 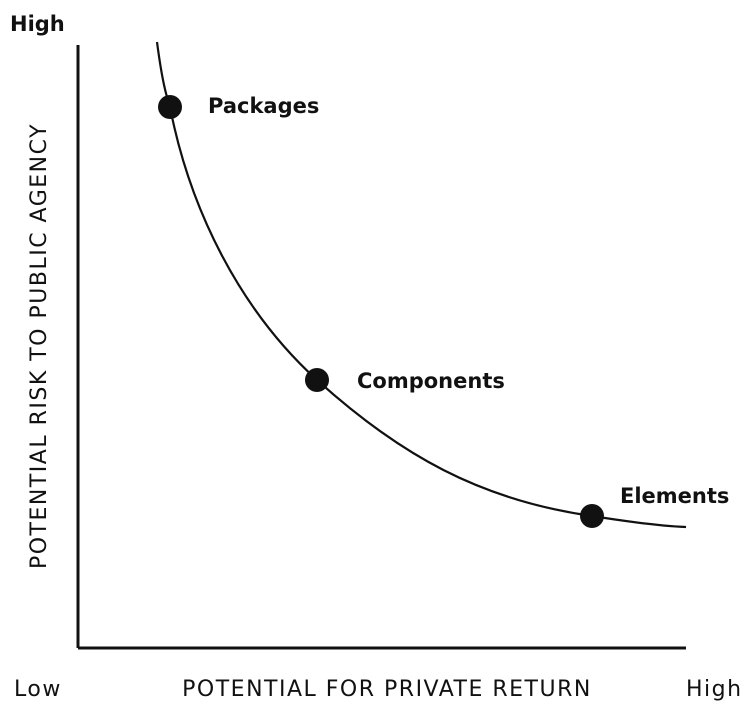 I want to click on y-axis-label: POTENTIAL RISK TO PUBLIC AGENCY, so click(x=39, y=346).